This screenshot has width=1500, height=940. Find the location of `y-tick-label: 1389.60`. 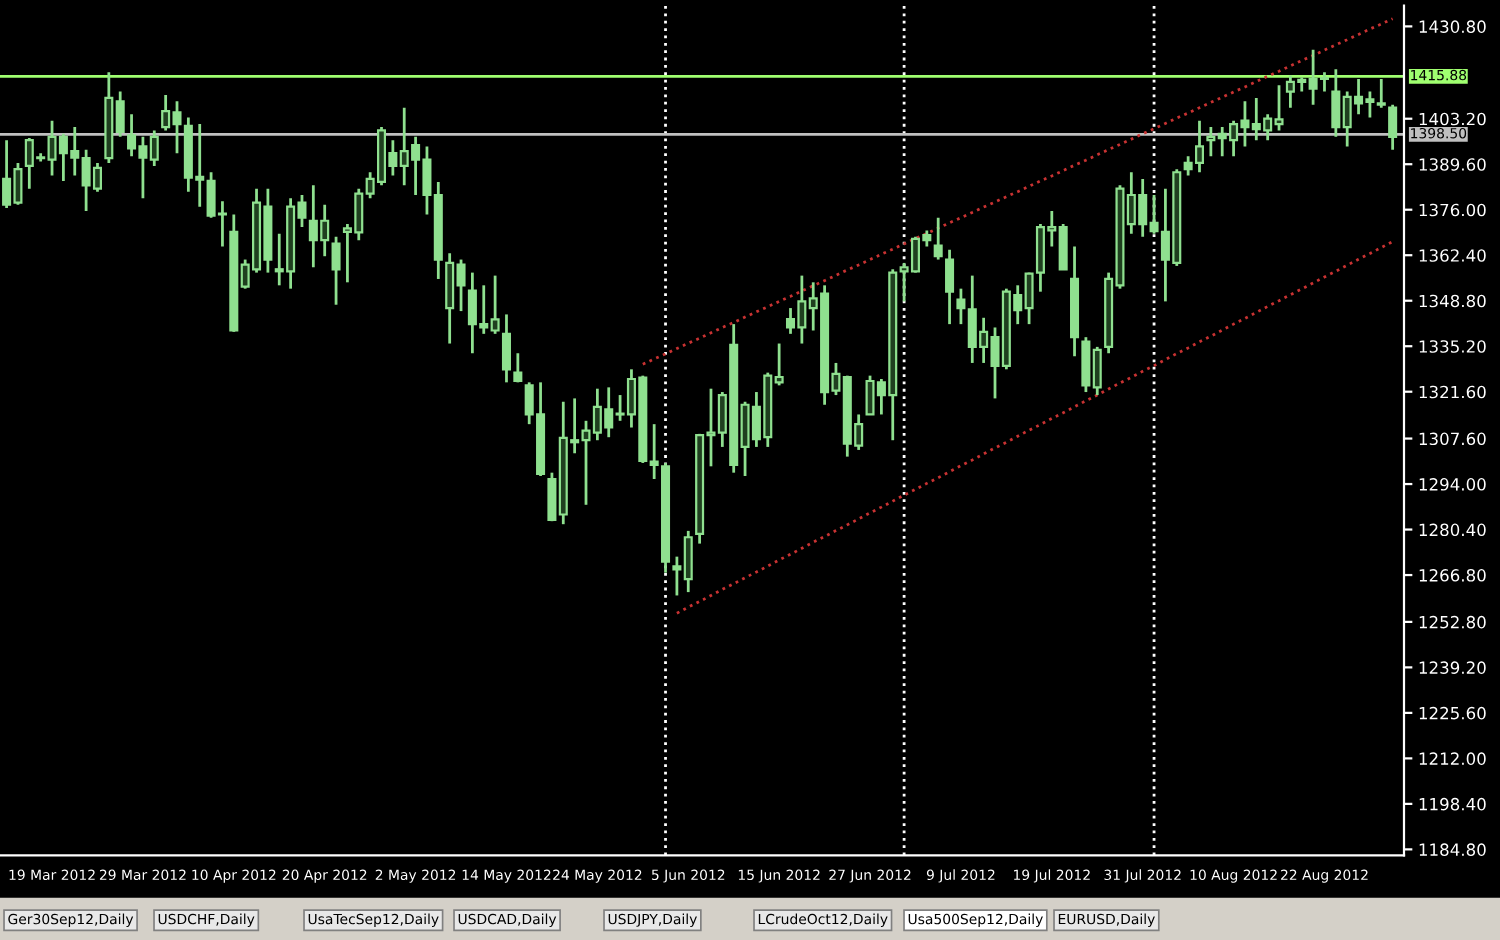

y-tick-label: 1389.60 is located at coordinates (1452, 164).